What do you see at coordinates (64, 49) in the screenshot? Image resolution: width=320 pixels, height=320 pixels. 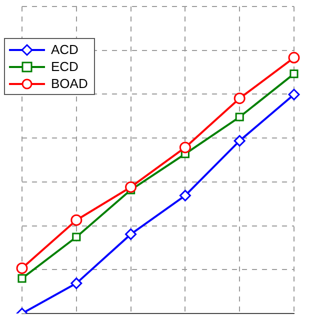 I see `legend-label: ACD` at bounding box center [64, 49].